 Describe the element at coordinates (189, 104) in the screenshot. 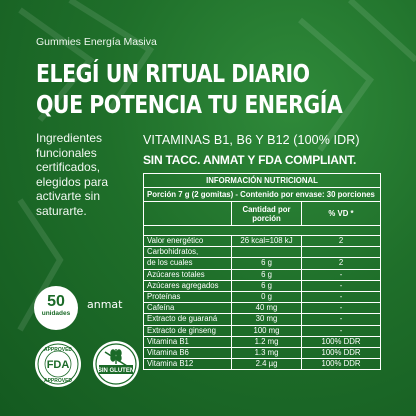

I see `headline-line-2: QUE POTENCIA TU ENERGÍA` at that location.